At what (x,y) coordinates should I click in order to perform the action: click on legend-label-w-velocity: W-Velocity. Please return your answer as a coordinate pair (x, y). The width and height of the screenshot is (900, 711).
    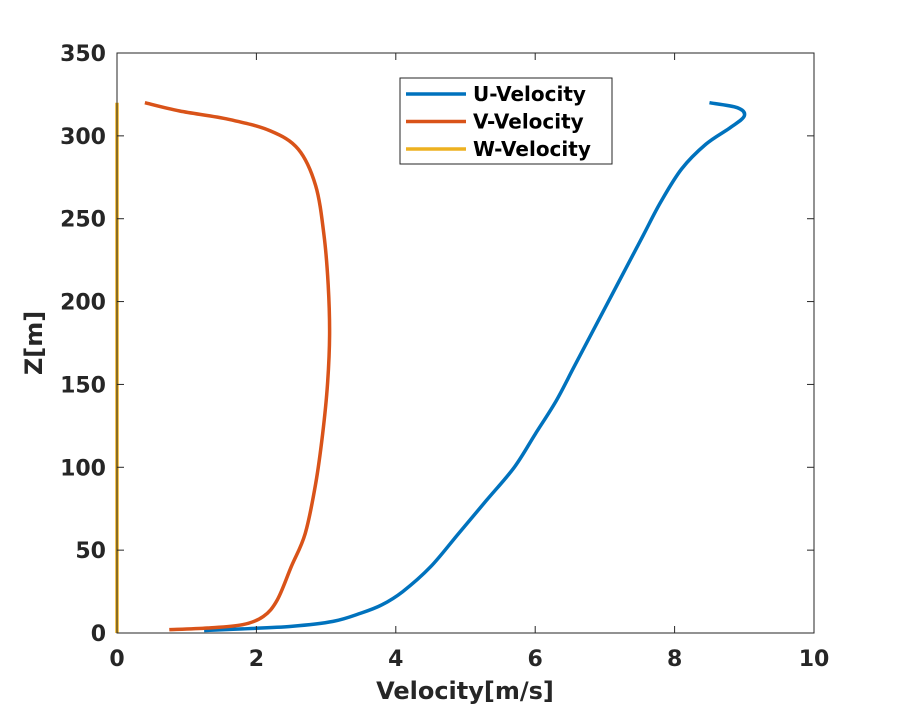
    Looking at the image, I should click on (532, 149).